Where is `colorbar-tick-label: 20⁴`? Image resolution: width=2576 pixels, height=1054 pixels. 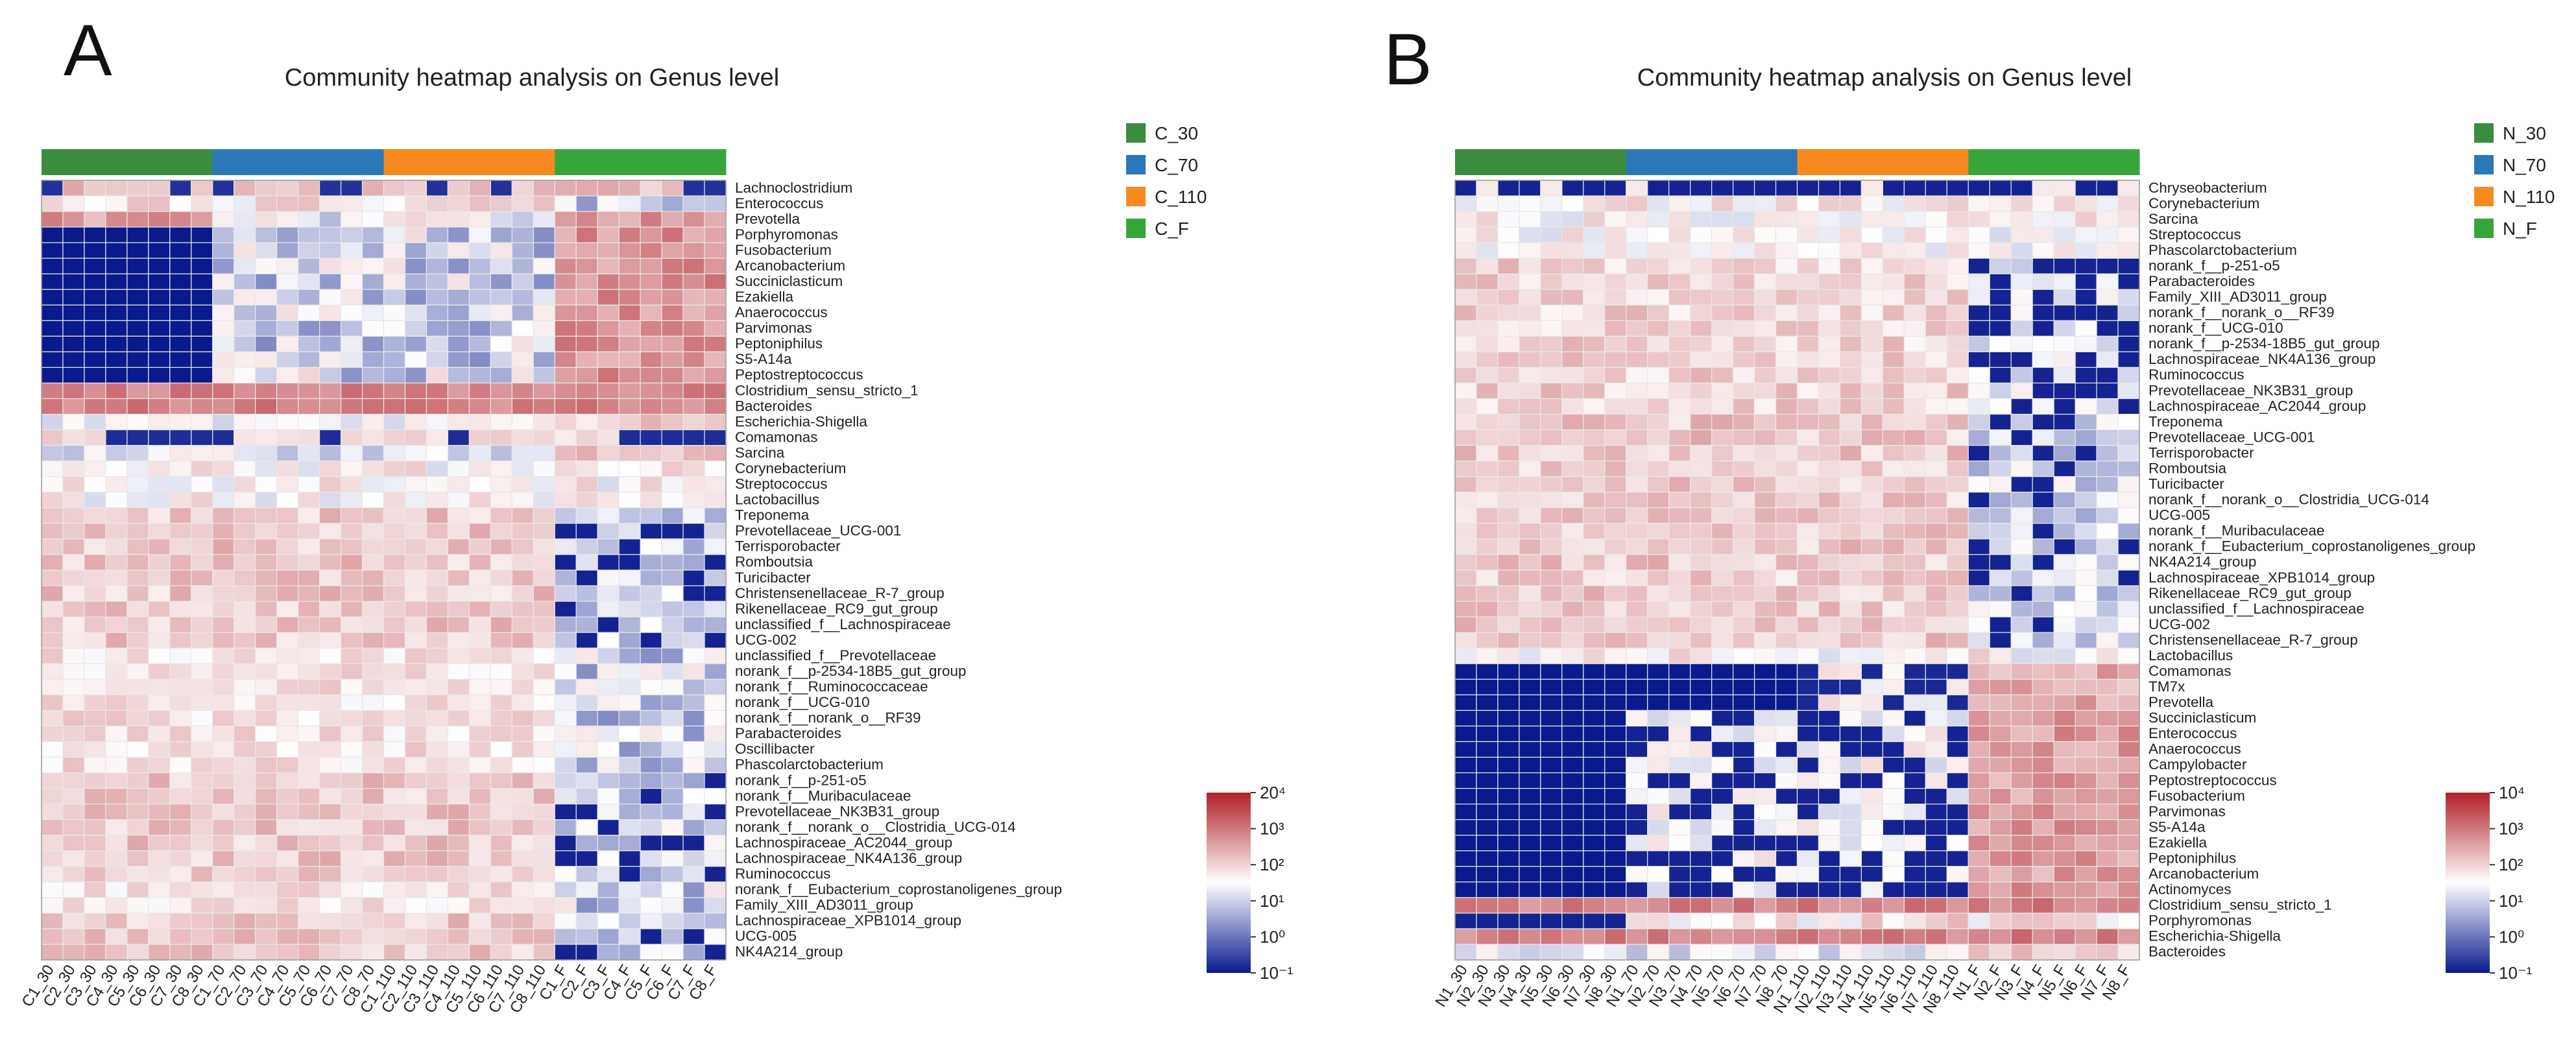 colorbar-tick-label: 20⁴ is located at coordinates (1273, 792).